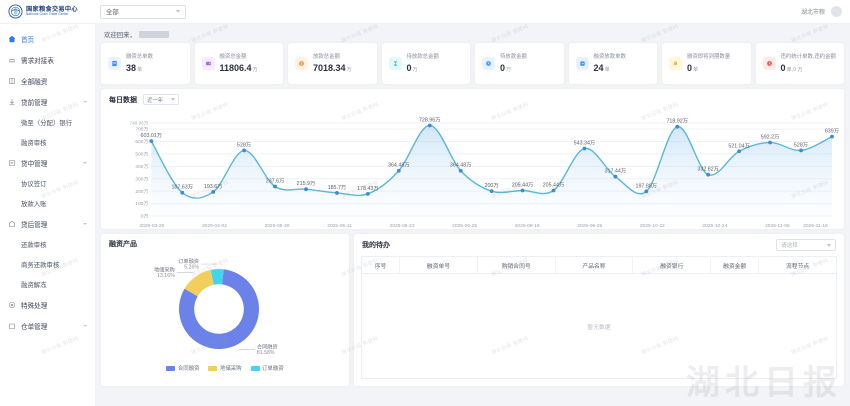 Image resolution: width=850 pixels, height=406 pixels. Describe the element at coordinates (34, 225) in the screenshot. I see `sidebar-label: 贷后管理` at that location.